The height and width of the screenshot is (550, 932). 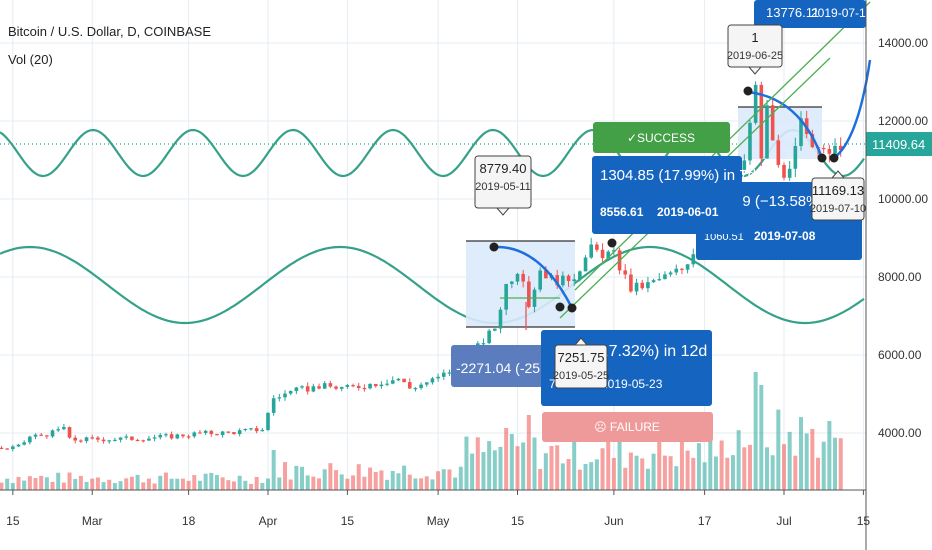 What do you see at coordinates (838, 195) in the screenshot?
I see `low-july-tooltip: 11169.13 2019-07-10` at bounding box center [838, 195].